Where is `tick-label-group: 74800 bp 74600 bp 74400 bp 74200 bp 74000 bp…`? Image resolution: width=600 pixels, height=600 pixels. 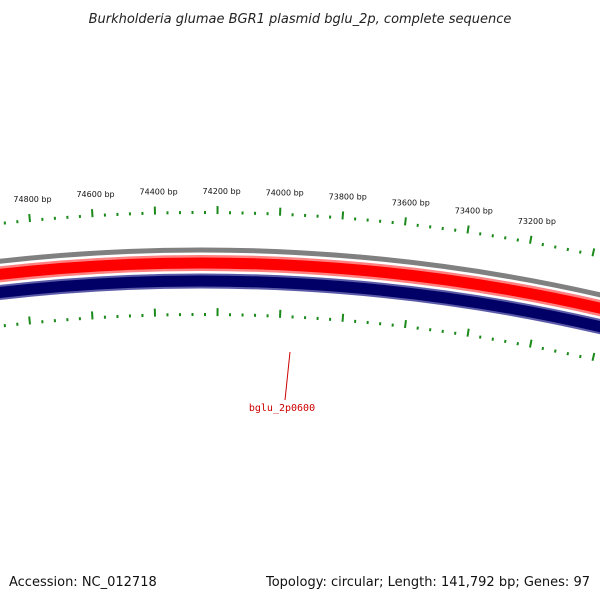 tick-label-group: 74800 bp 74600 bp 74400 bp 74200 bp 74000 bp… is located at coordinates (284, 206).